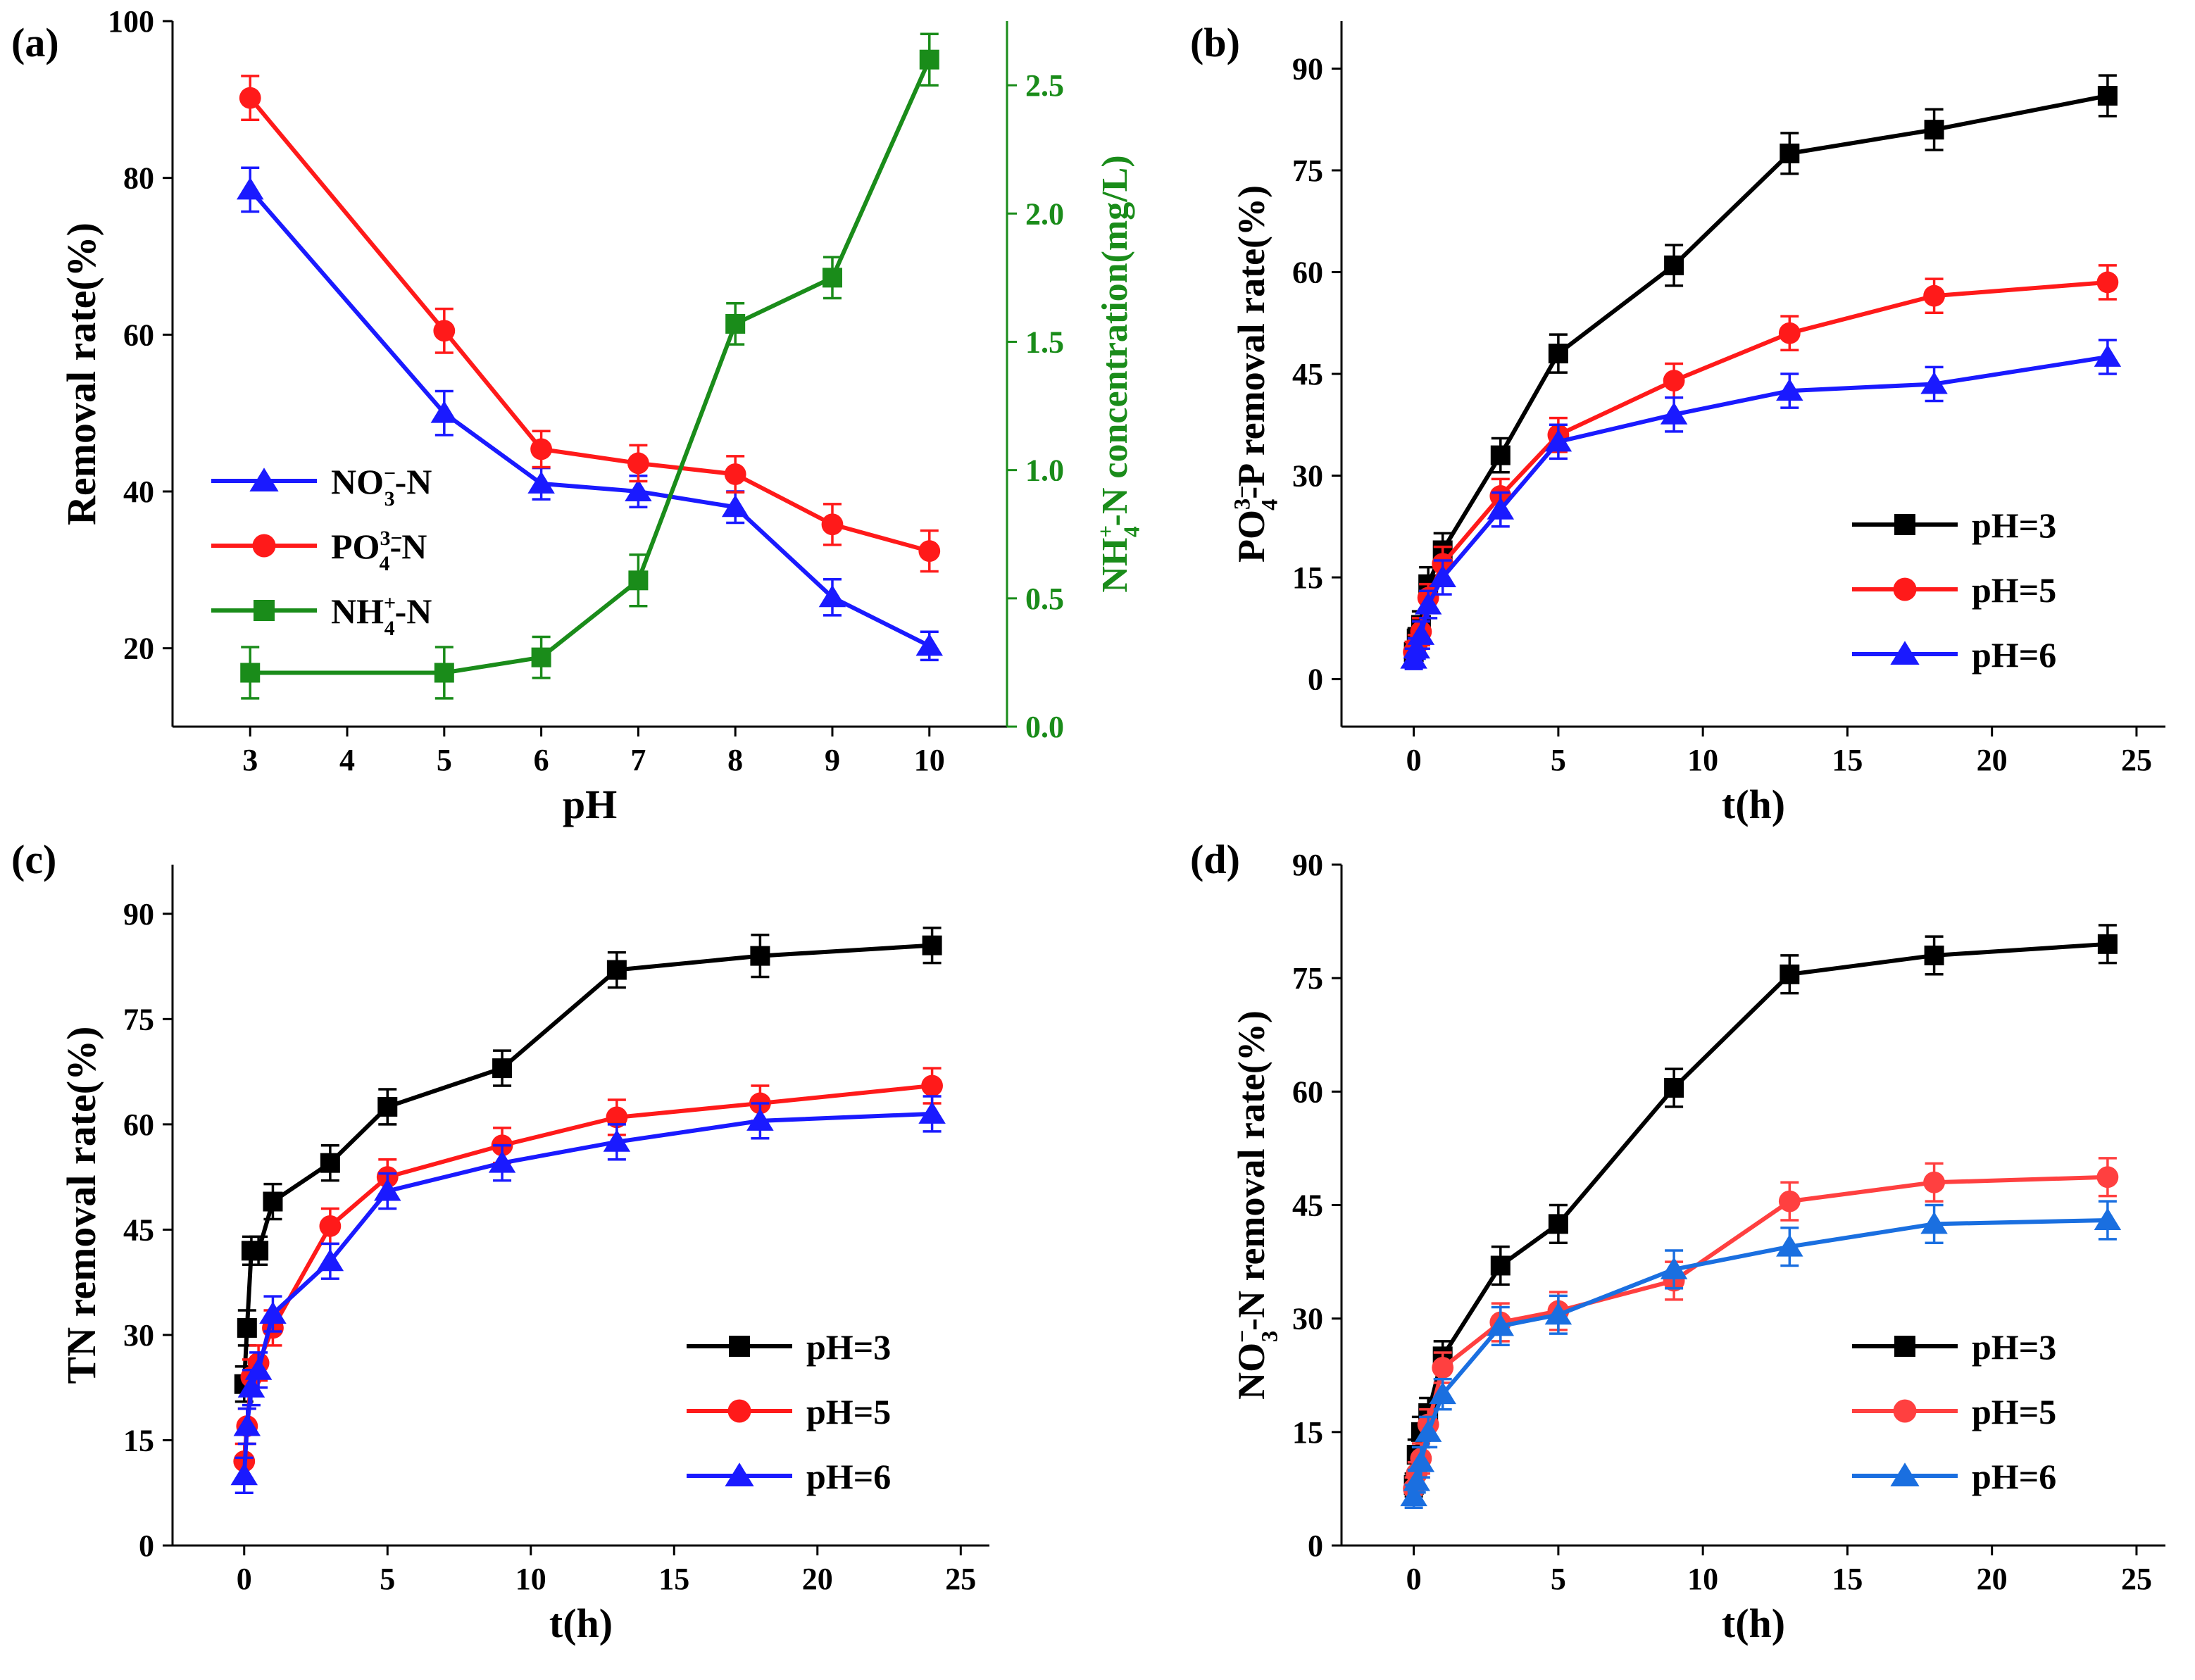 The image size is (2195, 1680). What do you see at coordinates (1044, 727) in the screenshot?
I see `y2-tick-label: 0.0` at bounding box center [1044, 727].